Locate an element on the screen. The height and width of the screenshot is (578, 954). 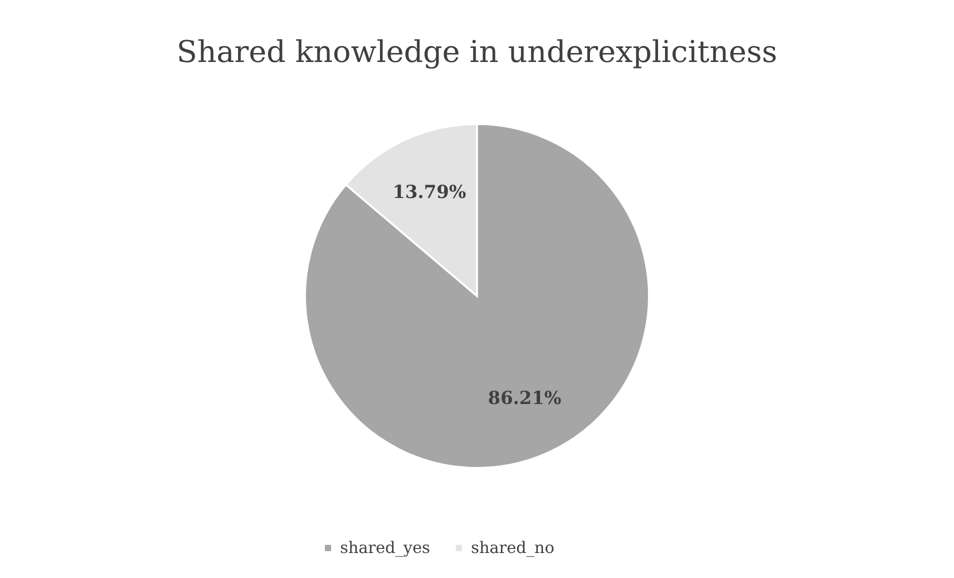
legend-label: shared_yes is located at coordinates (385, 547).